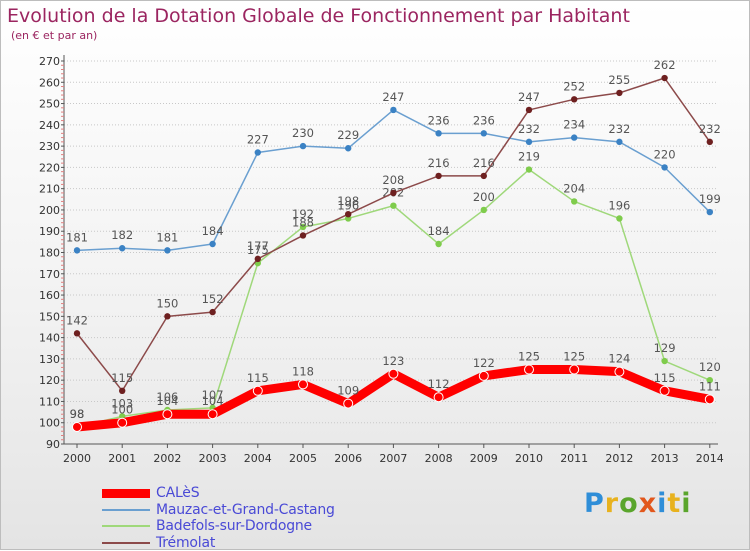 This screenshot has width=750, height=551. Describe the element at coordinates (167, 303) in the screenshot. I see `data-label: 150` at that location.